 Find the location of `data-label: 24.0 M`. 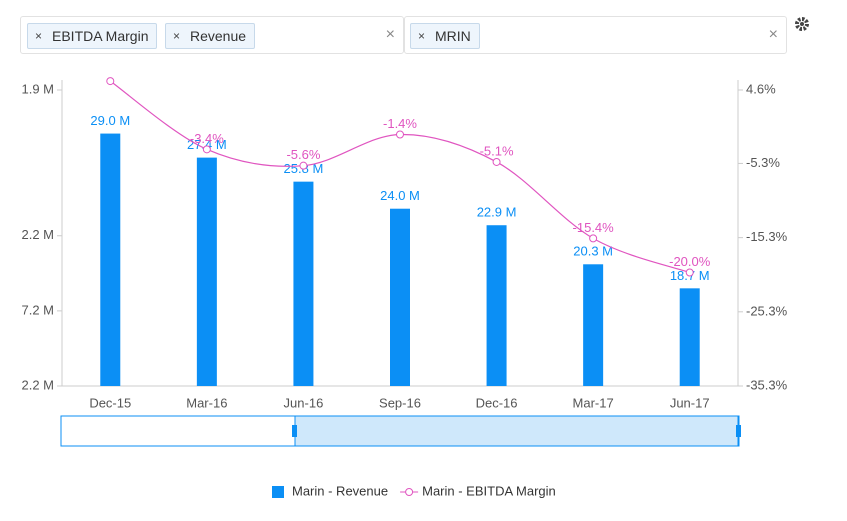

data-label: 24.0 M is located at coordinates (400, 195).